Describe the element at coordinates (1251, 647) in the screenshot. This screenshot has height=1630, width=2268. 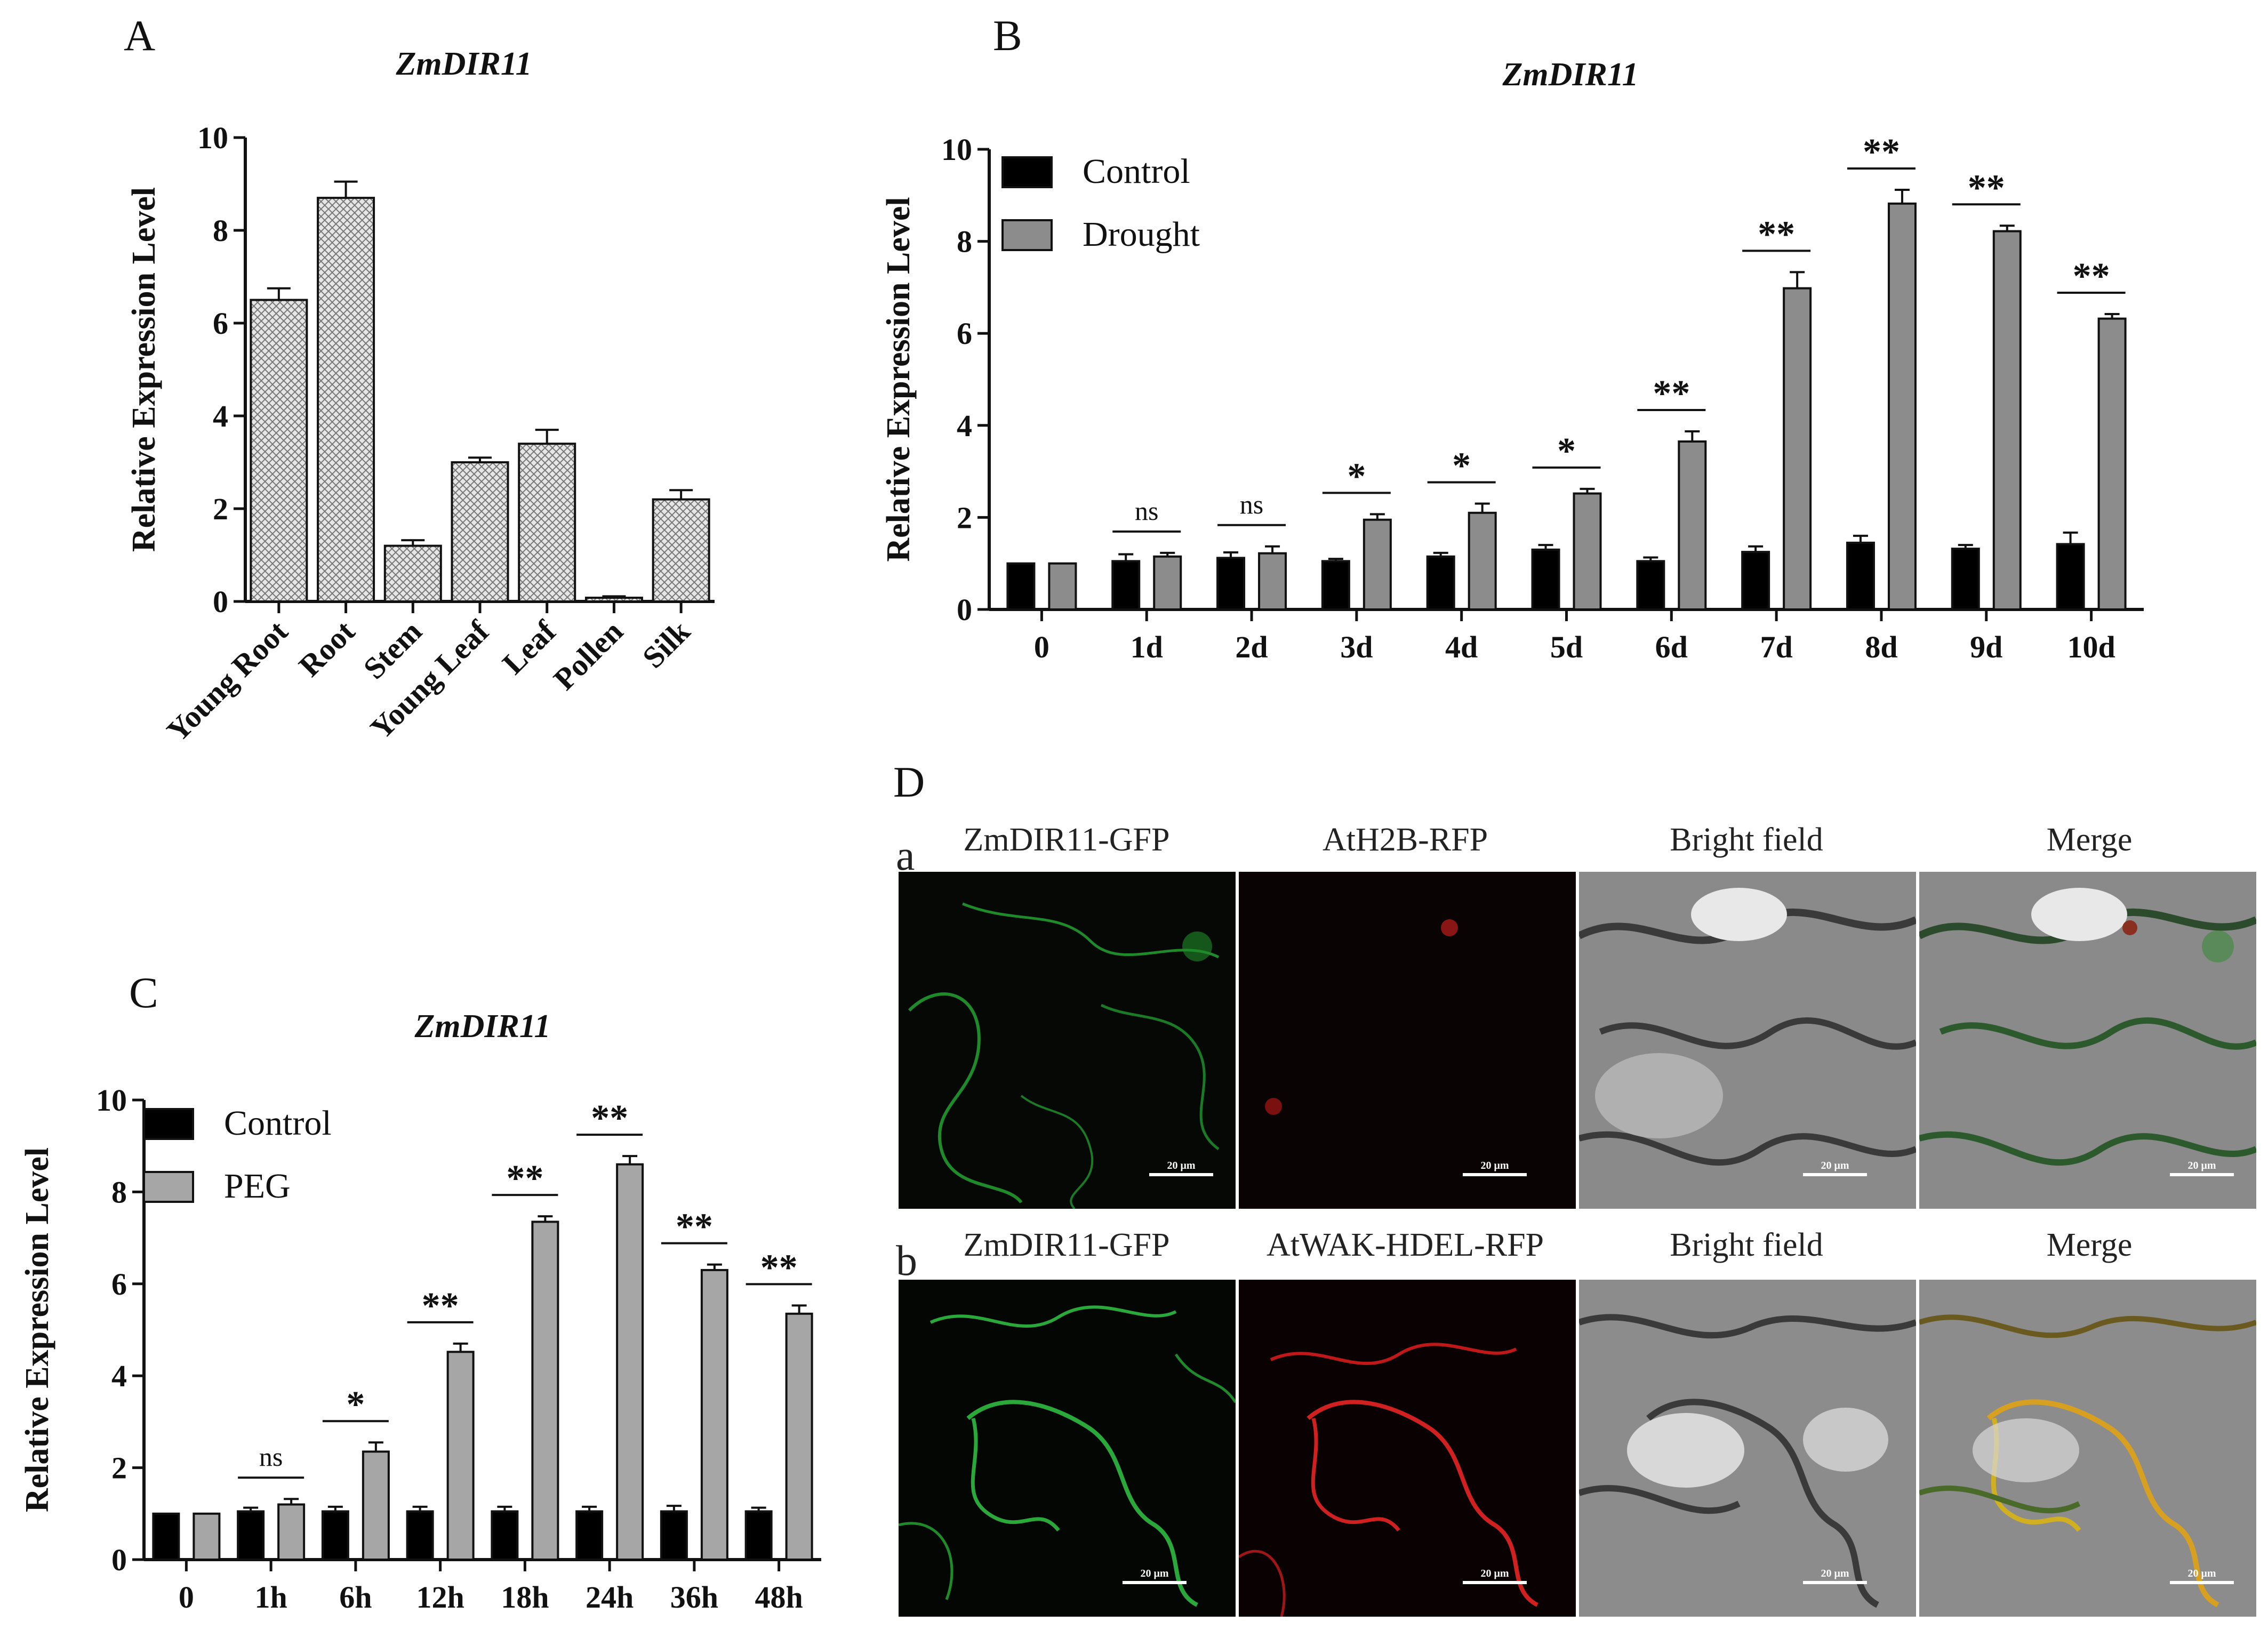
I see `x-tick-label-b: 2d` at that location.